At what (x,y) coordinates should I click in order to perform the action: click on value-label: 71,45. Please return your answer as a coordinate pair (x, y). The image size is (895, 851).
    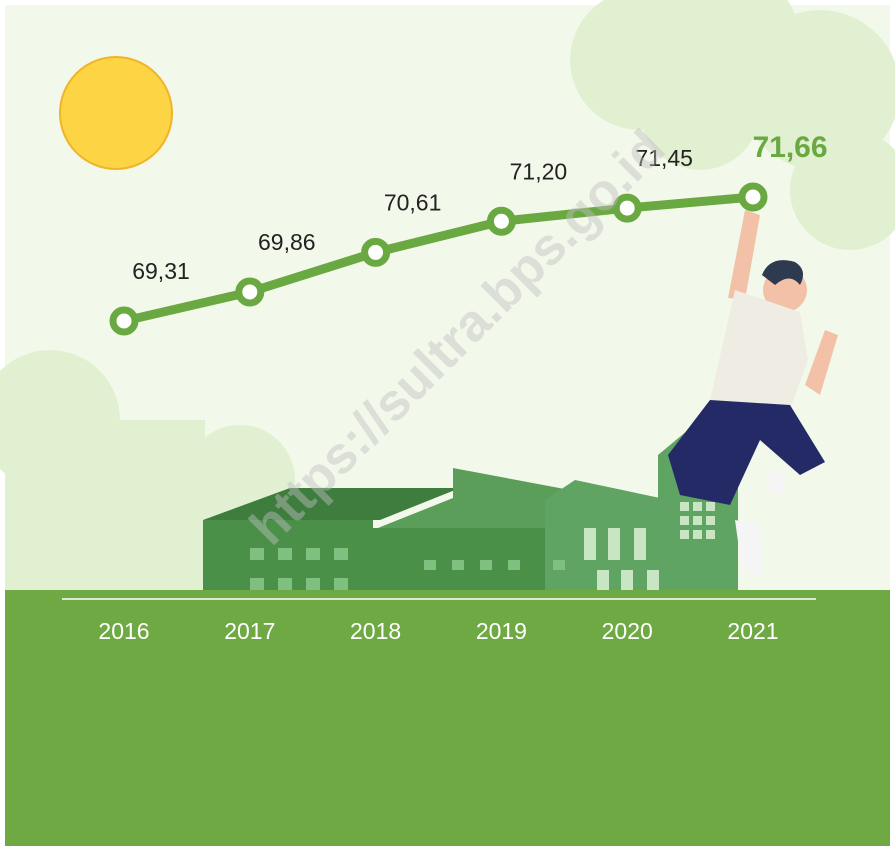
    Looking at the image, I should click on (664, 158).